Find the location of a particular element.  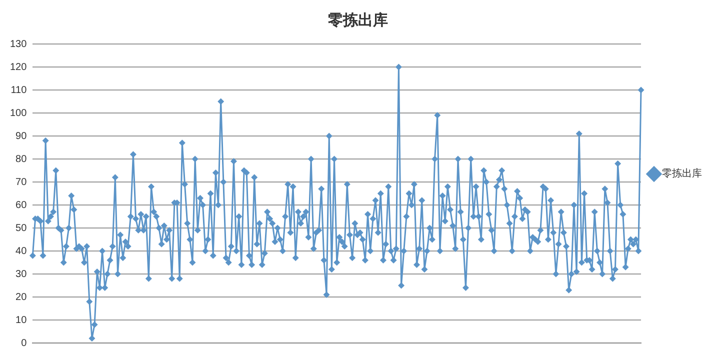

y-tick-label: 110 is located at coordinates (19, 90).